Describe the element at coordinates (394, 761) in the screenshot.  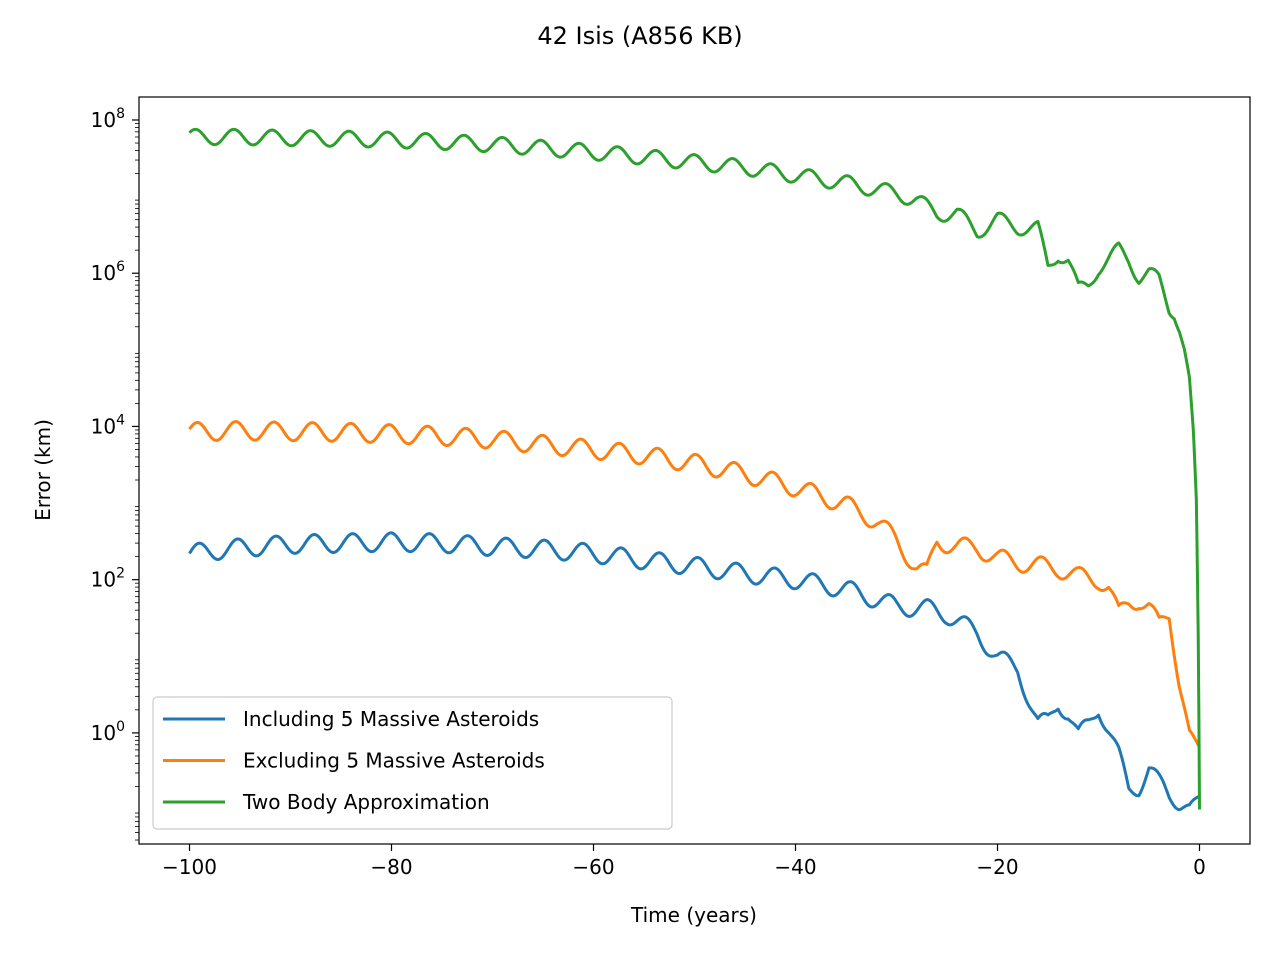
I see `legend-label: Excluding 5 Massive Asteroids` at that location.